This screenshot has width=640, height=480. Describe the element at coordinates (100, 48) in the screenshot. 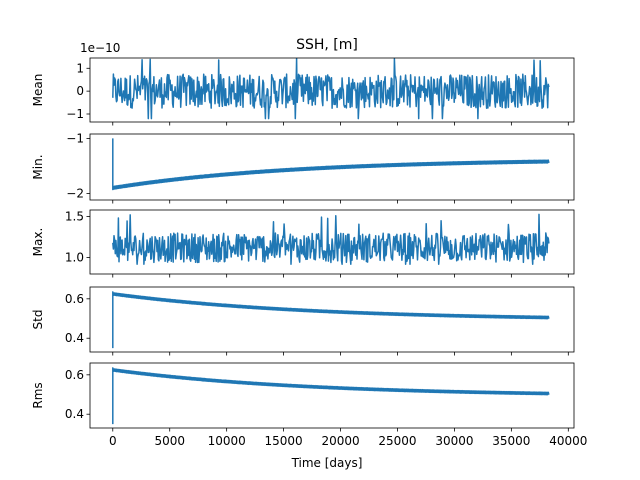

I see `offset-text: 1e−10` at that location.